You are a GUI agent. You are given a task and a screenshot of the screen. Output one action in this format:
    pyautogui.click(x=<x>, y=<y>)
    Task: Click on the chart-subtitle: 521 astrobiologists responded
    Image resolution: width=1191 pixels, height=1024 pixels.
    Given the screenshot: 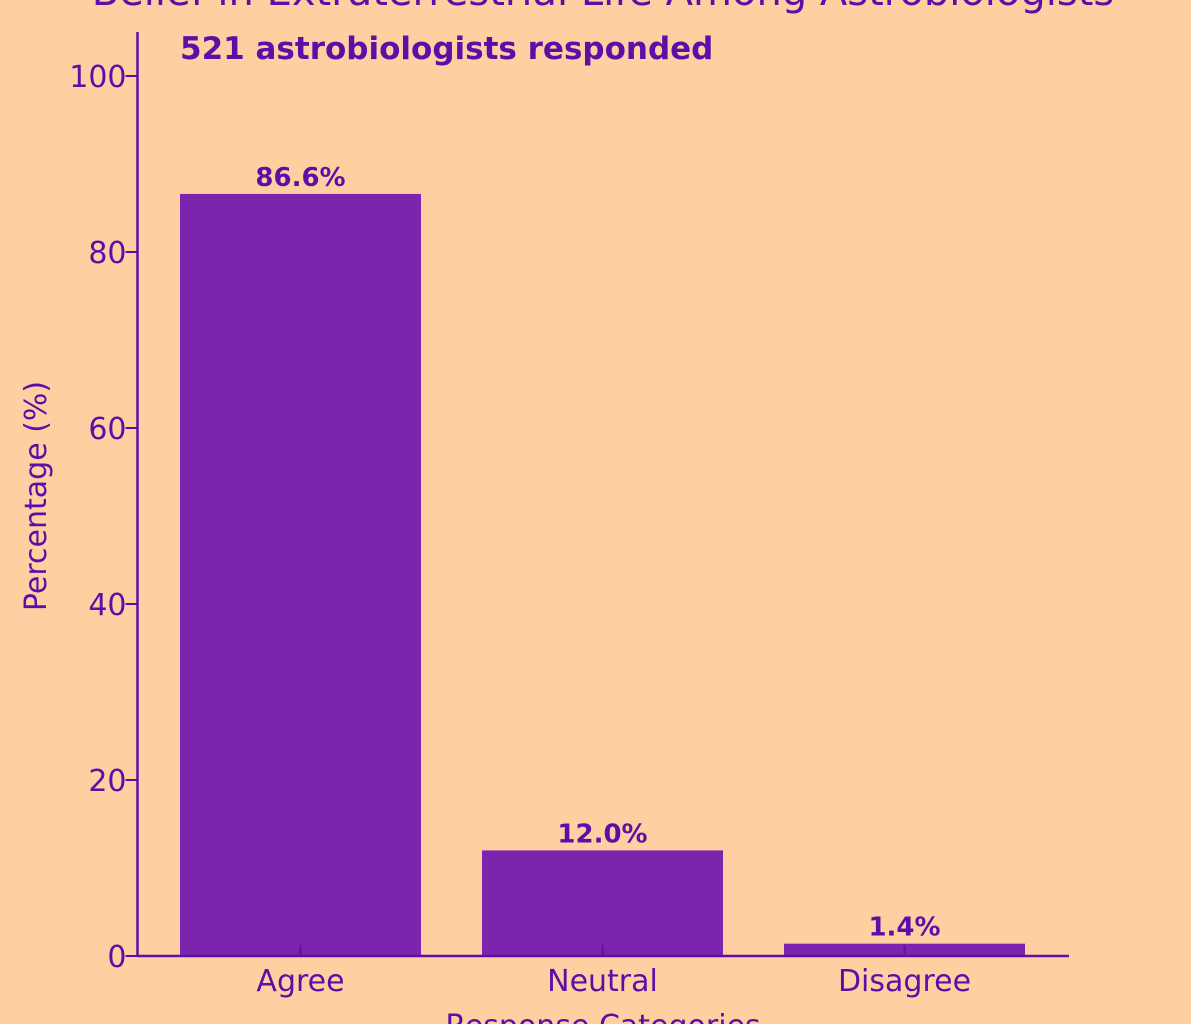 What is the action you would take?
    pyautogui.click(x=446, y=49)
    